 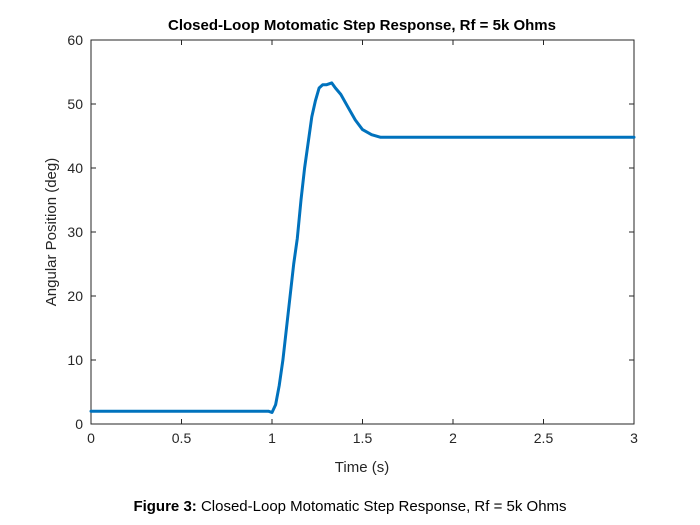 I want to click on x-tick-label: 0.5, so click(x=182, y=438).